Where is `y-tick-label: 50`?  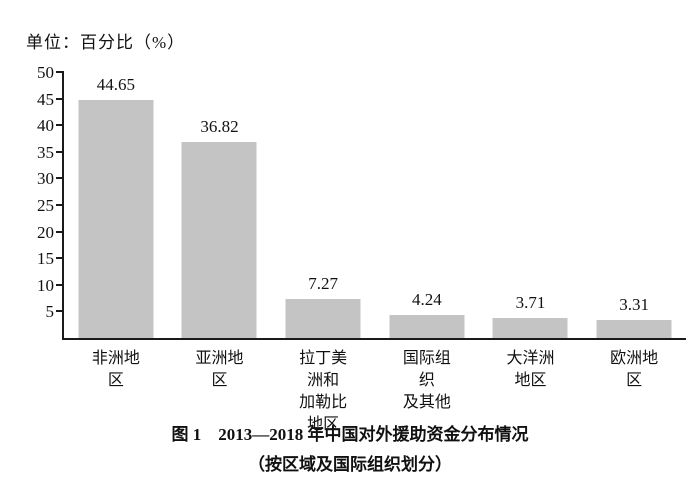 y-tick-label: 50 is located at coordinates (45, 72).